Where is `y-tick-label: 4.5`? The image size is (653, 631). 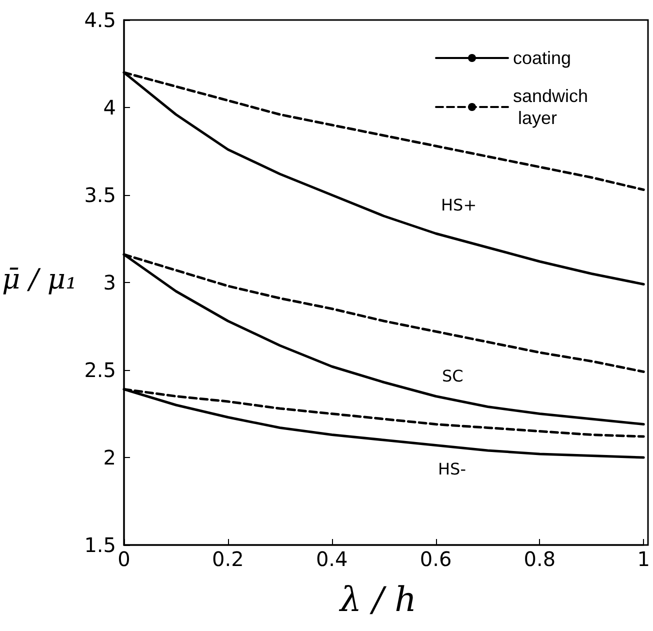
y-tick-label: 4.5 is located at coordinates (100, 20).